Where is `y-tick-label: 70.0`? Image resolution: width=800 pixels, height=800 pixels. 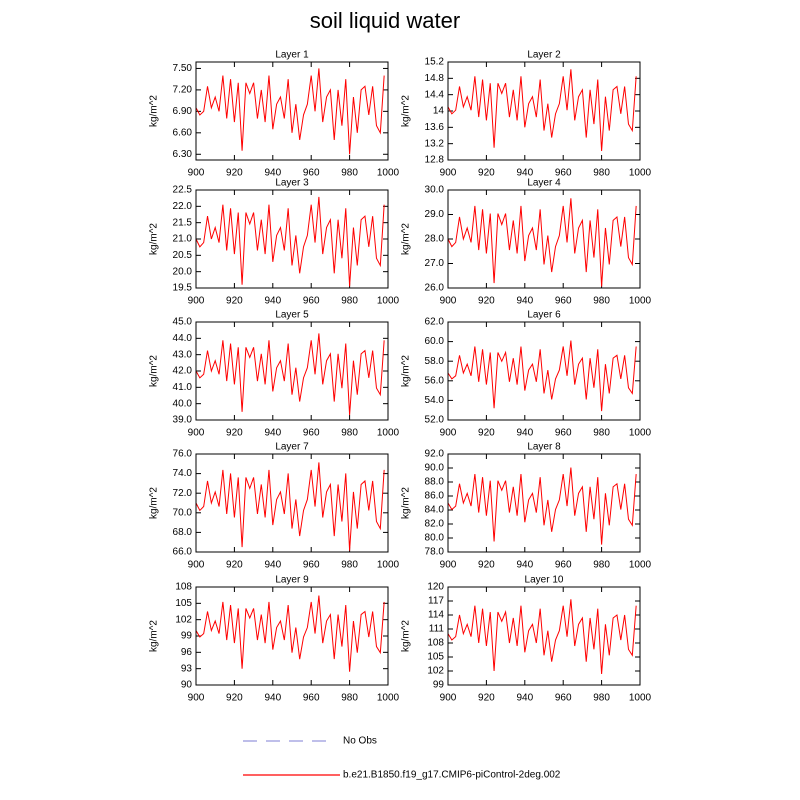 y-tick-label: 70.0 is located at coordinates (183, 512).